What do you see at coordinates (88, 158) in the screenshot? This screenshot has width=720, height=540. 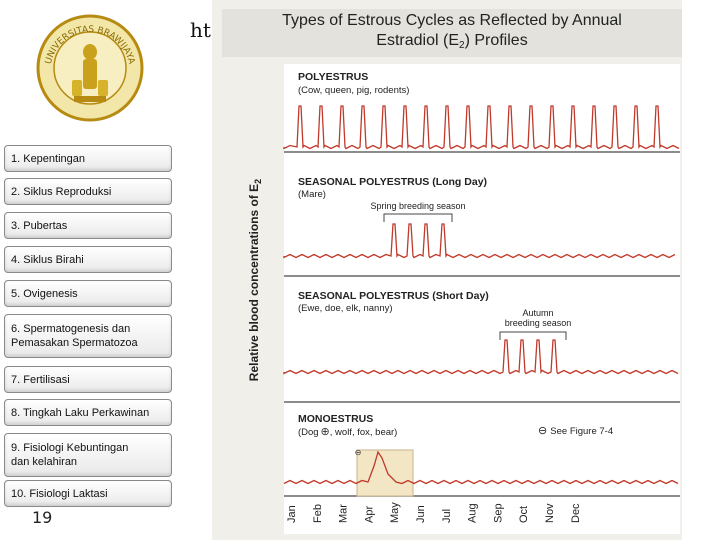 I see `menu-item-kepentingan: 1. Kepentingan` at bounding box center [88, 158].